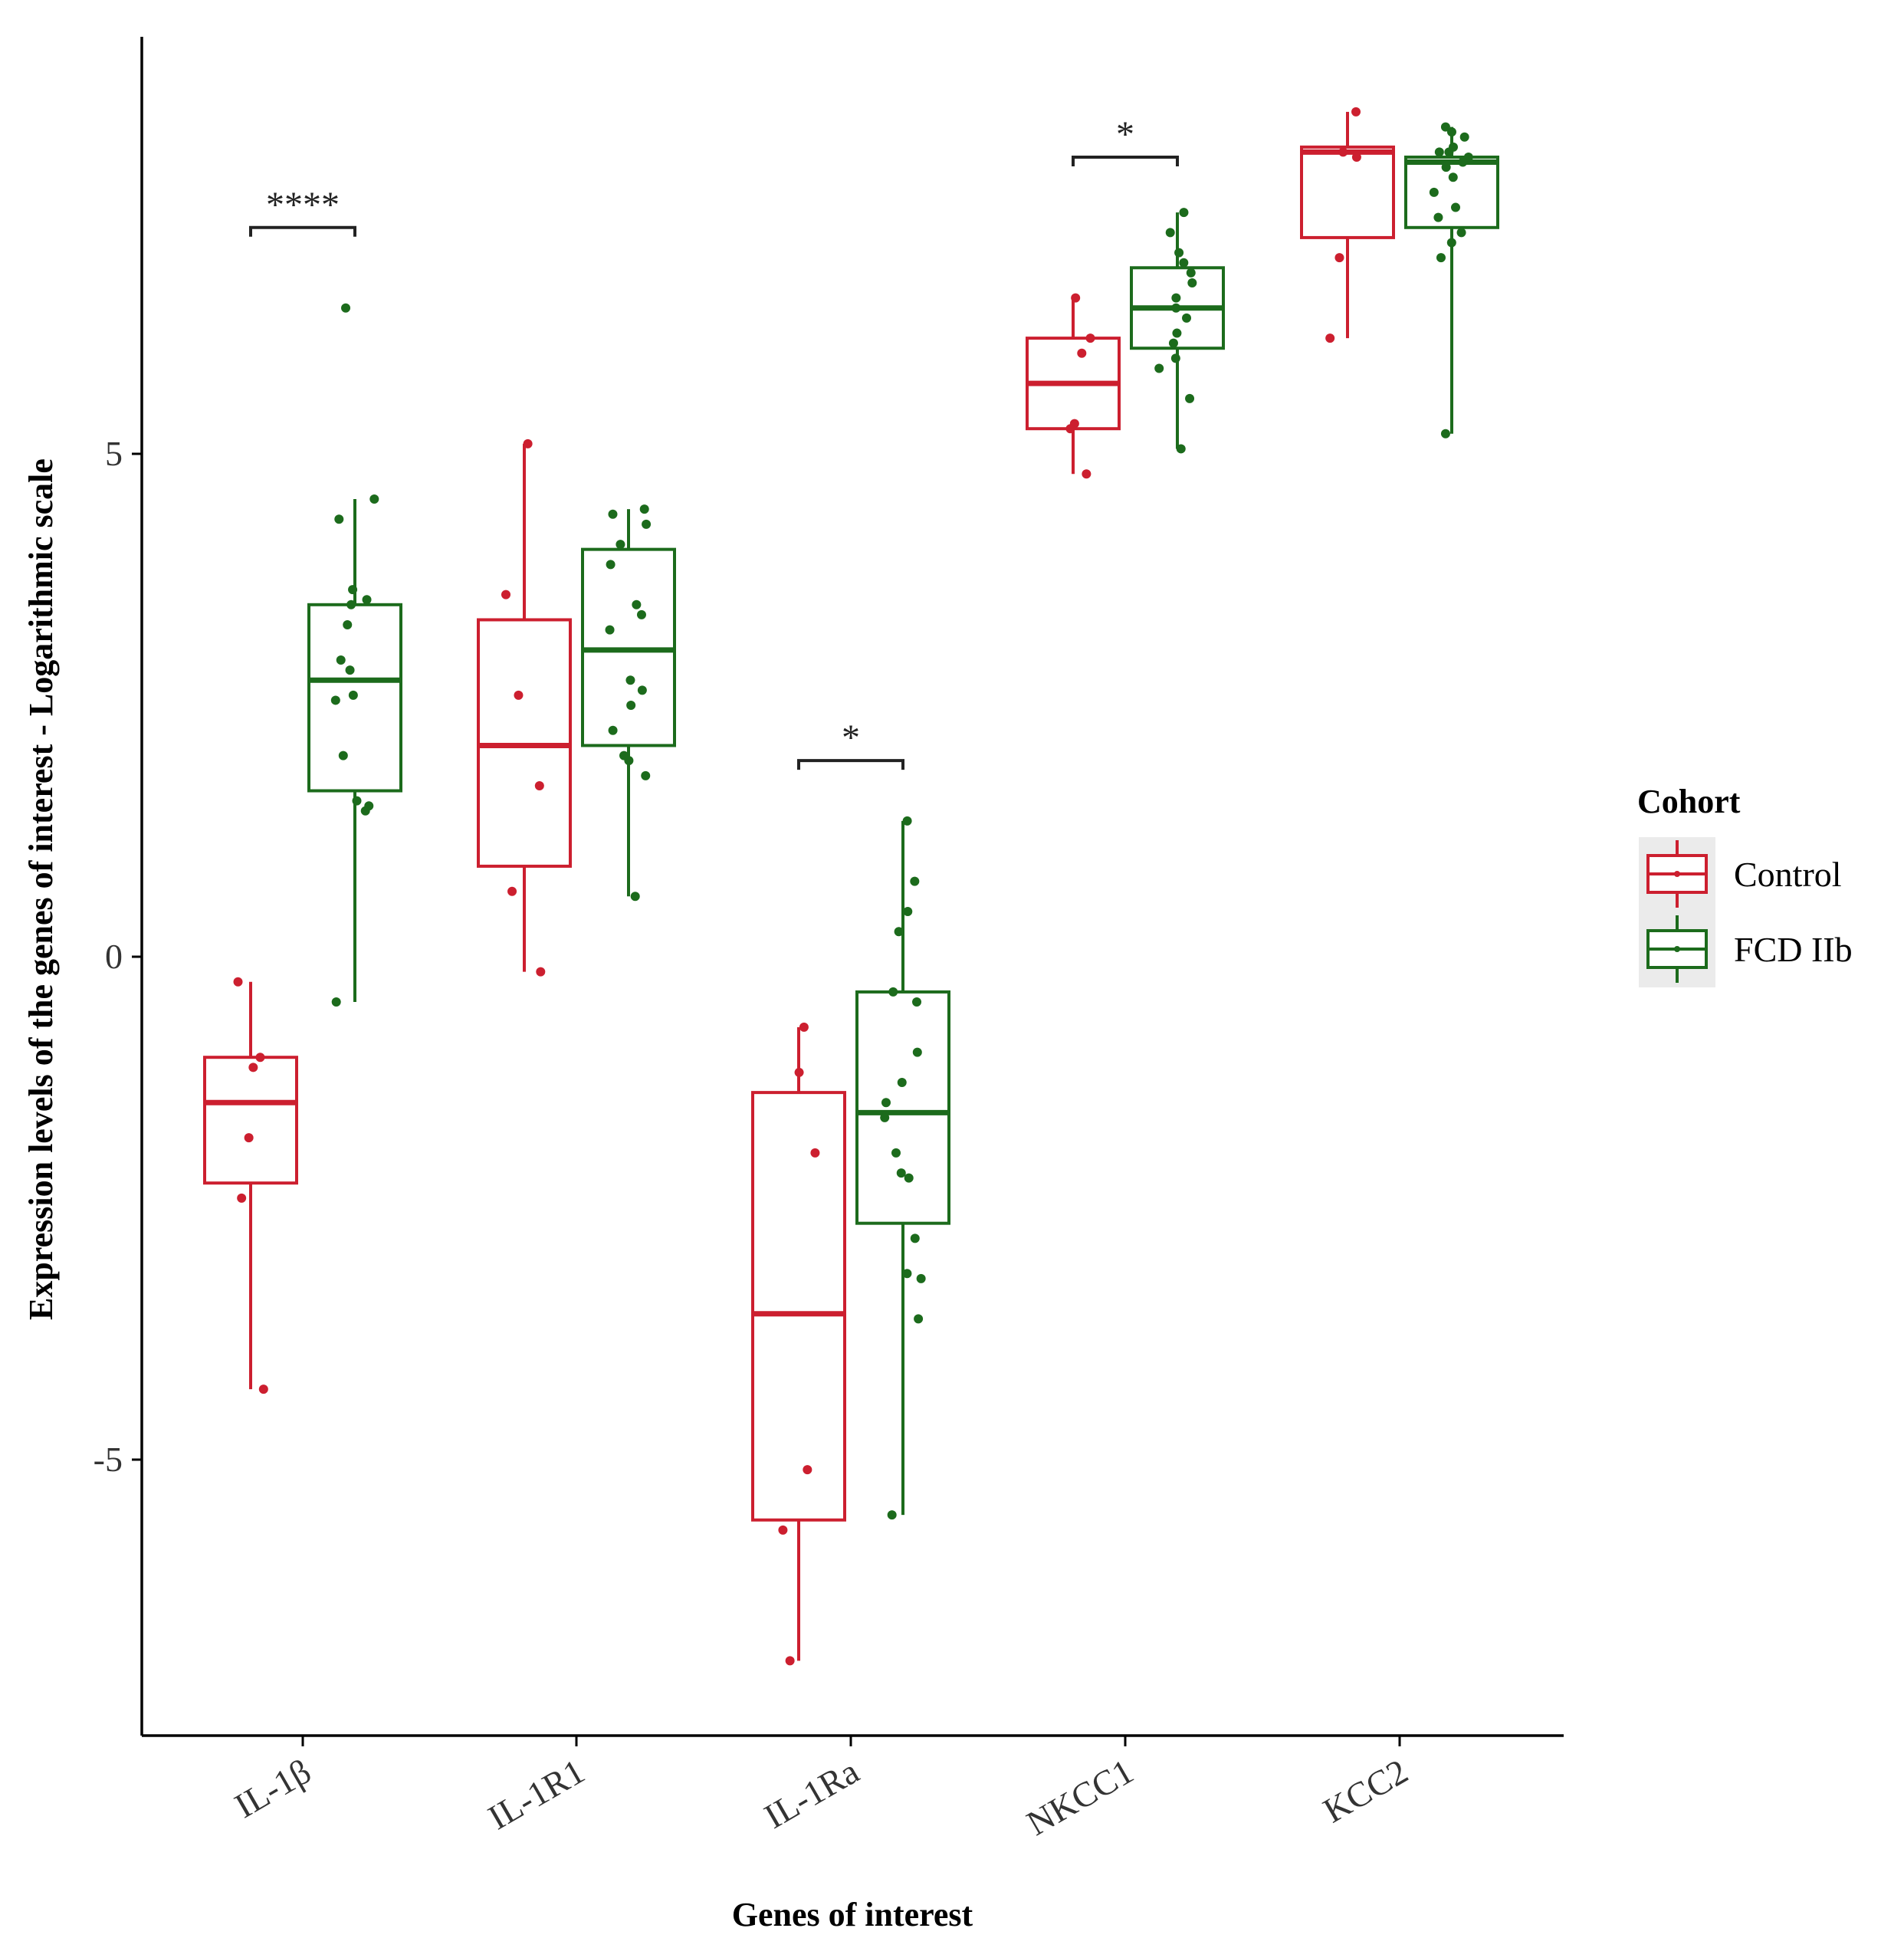 The width and height of the screenshot is (1904, 1938). I want to click on significance-label: *, so click(1125, 135).